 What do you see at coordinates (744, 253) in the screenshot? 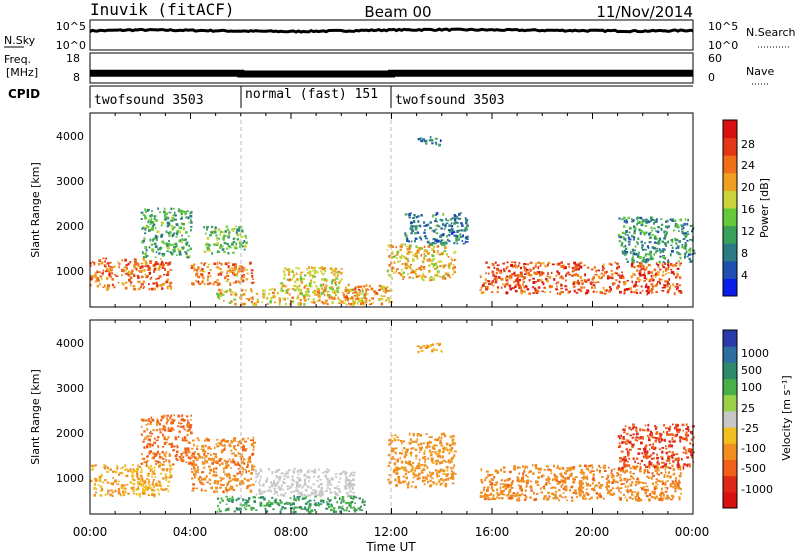
I see `power-cbar-tick-8: 8` at bounding box center [744, 253].